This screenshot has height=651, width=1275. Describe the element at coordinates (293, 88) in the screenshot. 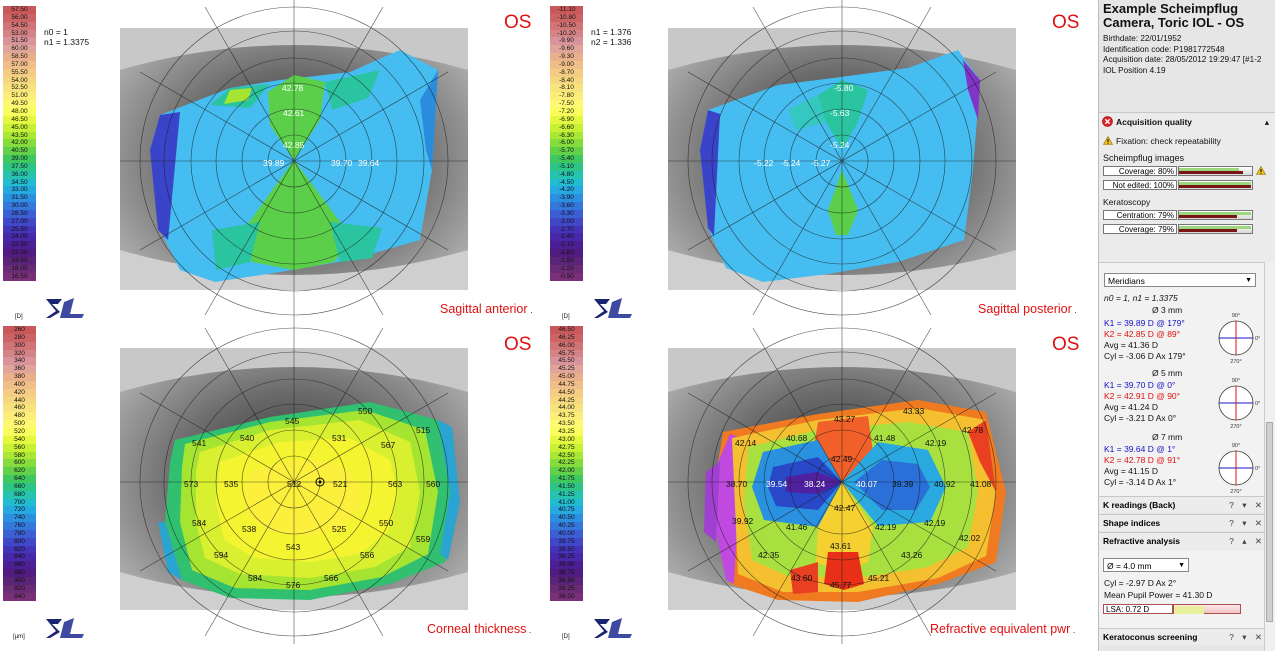

I see `value-label: 42.78` at that location.